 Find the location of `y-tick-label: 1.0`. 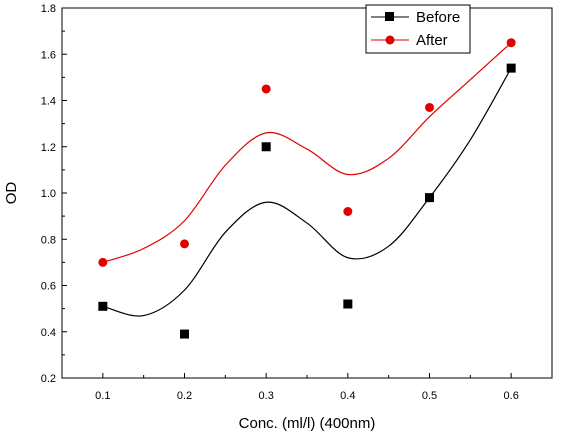

y-tick-label: 1.0 is located at coordinates (48, 194).